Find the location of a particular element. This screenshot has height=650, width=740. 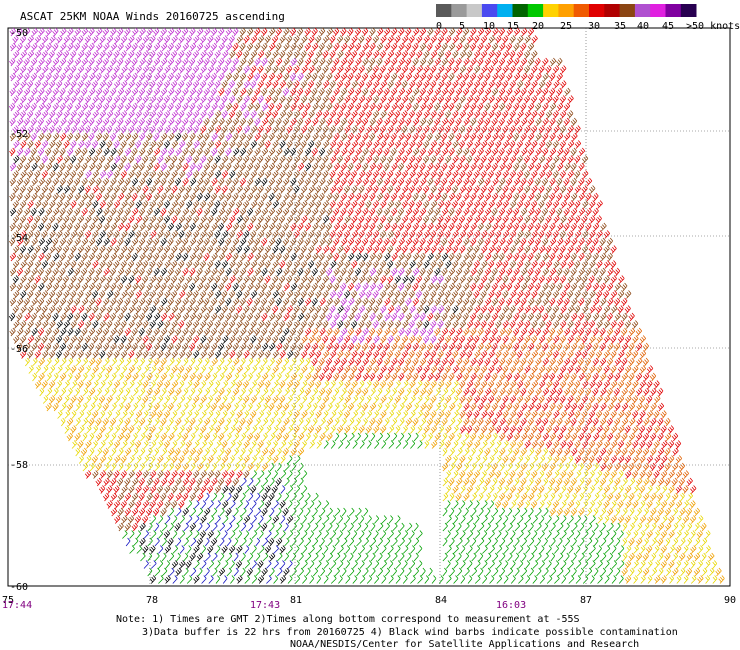

lat-label-52: -52 is located at coordinates (19, 134).